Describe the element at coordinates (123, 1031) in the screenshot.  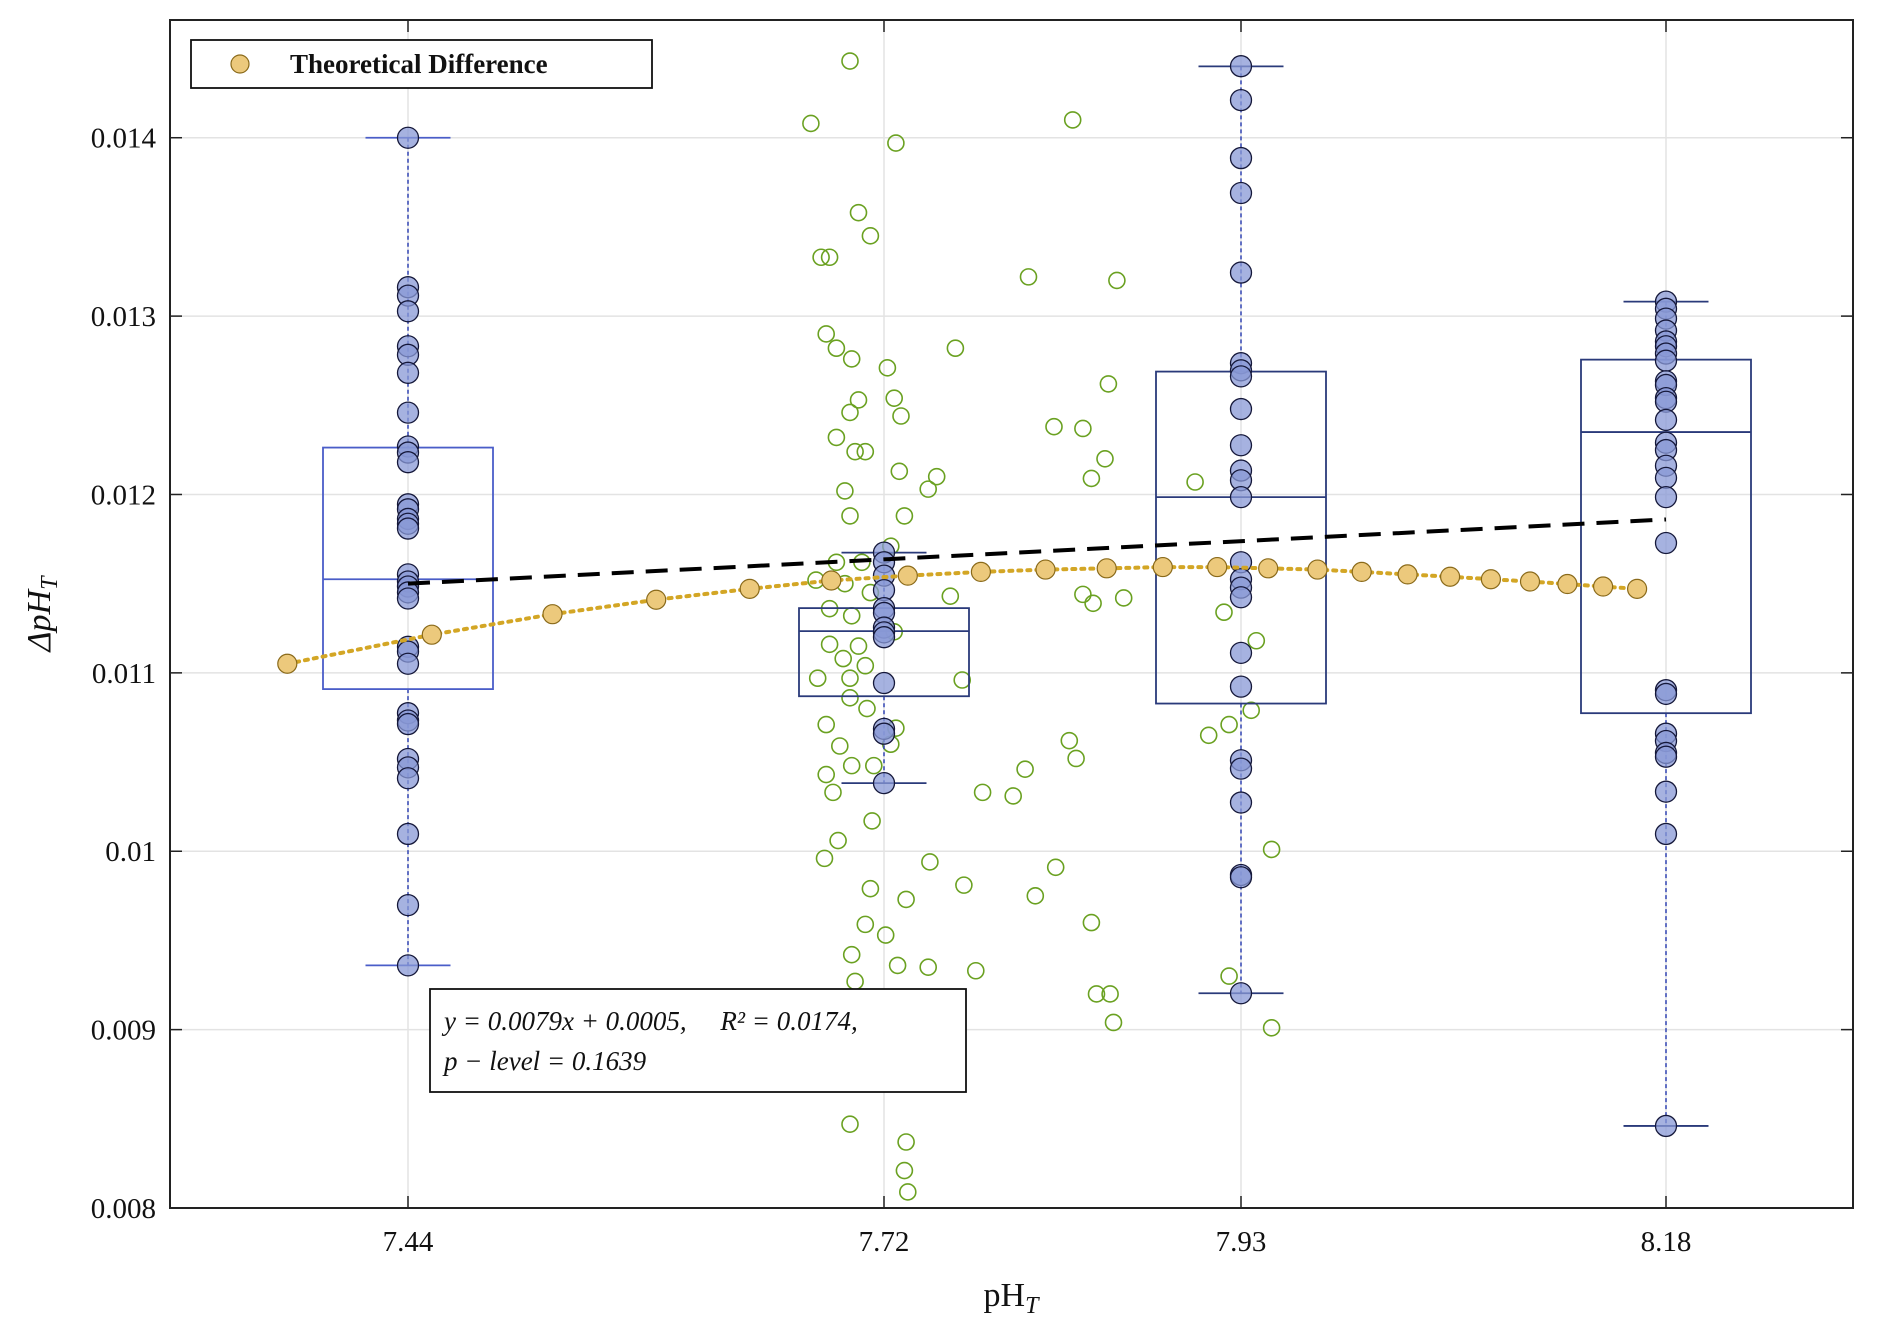
I see `y-tick-label: 0.009` at that location.